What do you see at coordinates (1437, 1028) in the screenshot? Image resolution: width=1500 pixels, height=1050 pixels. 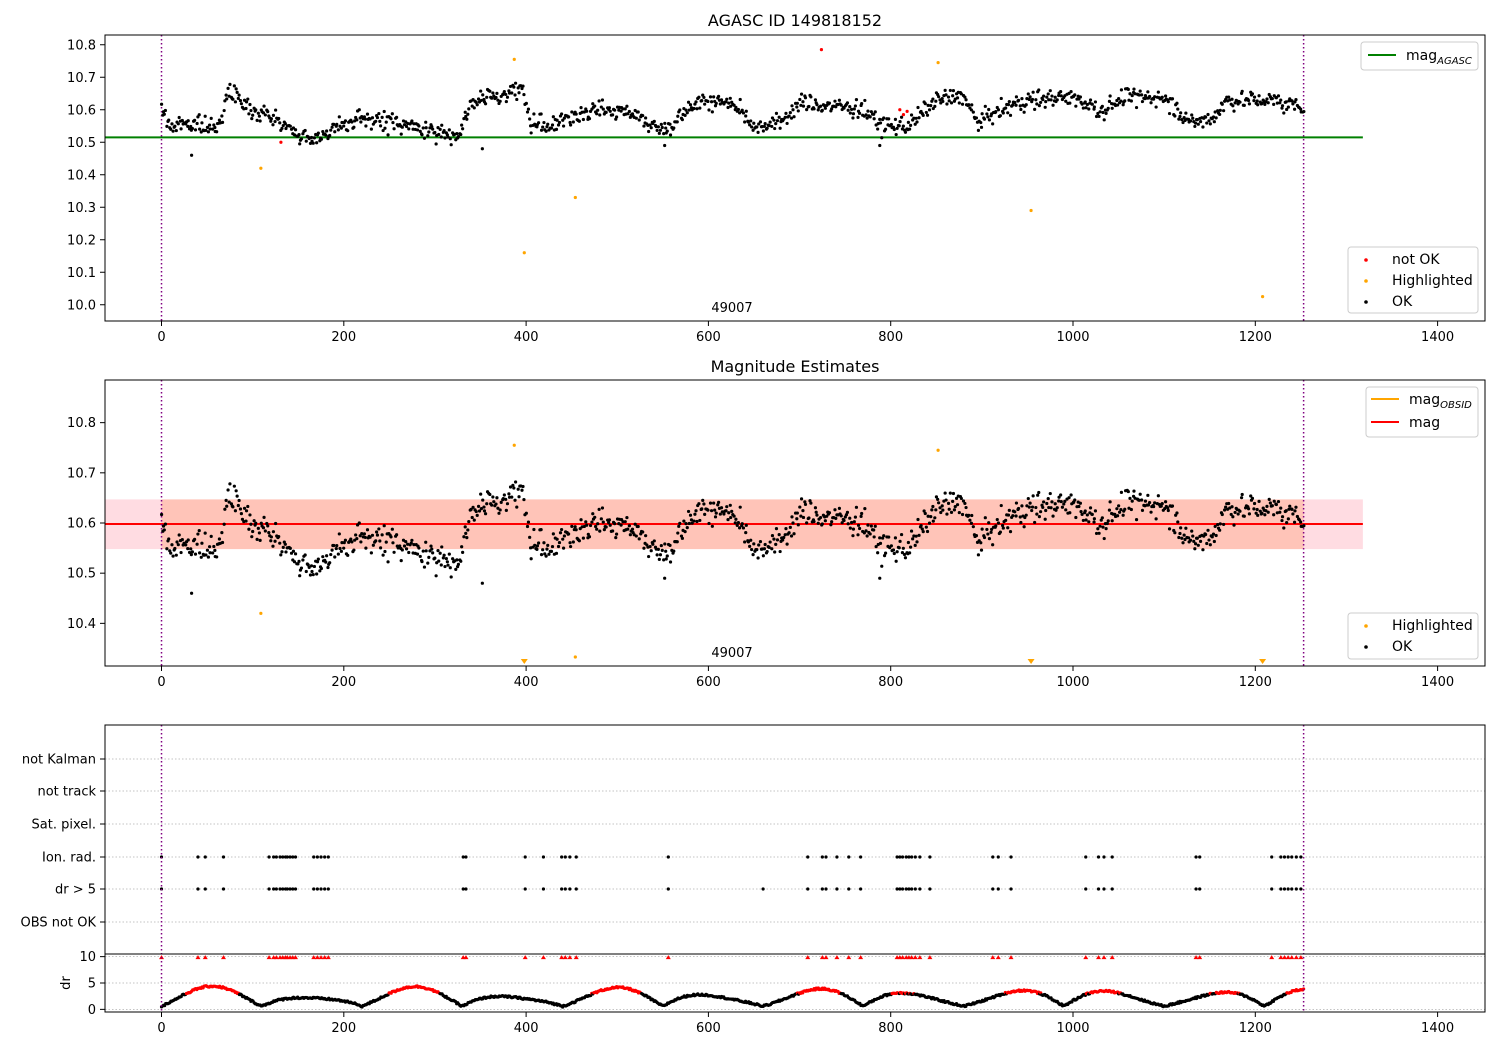 I see `x-tick-label: 1400` at bounding box center [1437, 1028].